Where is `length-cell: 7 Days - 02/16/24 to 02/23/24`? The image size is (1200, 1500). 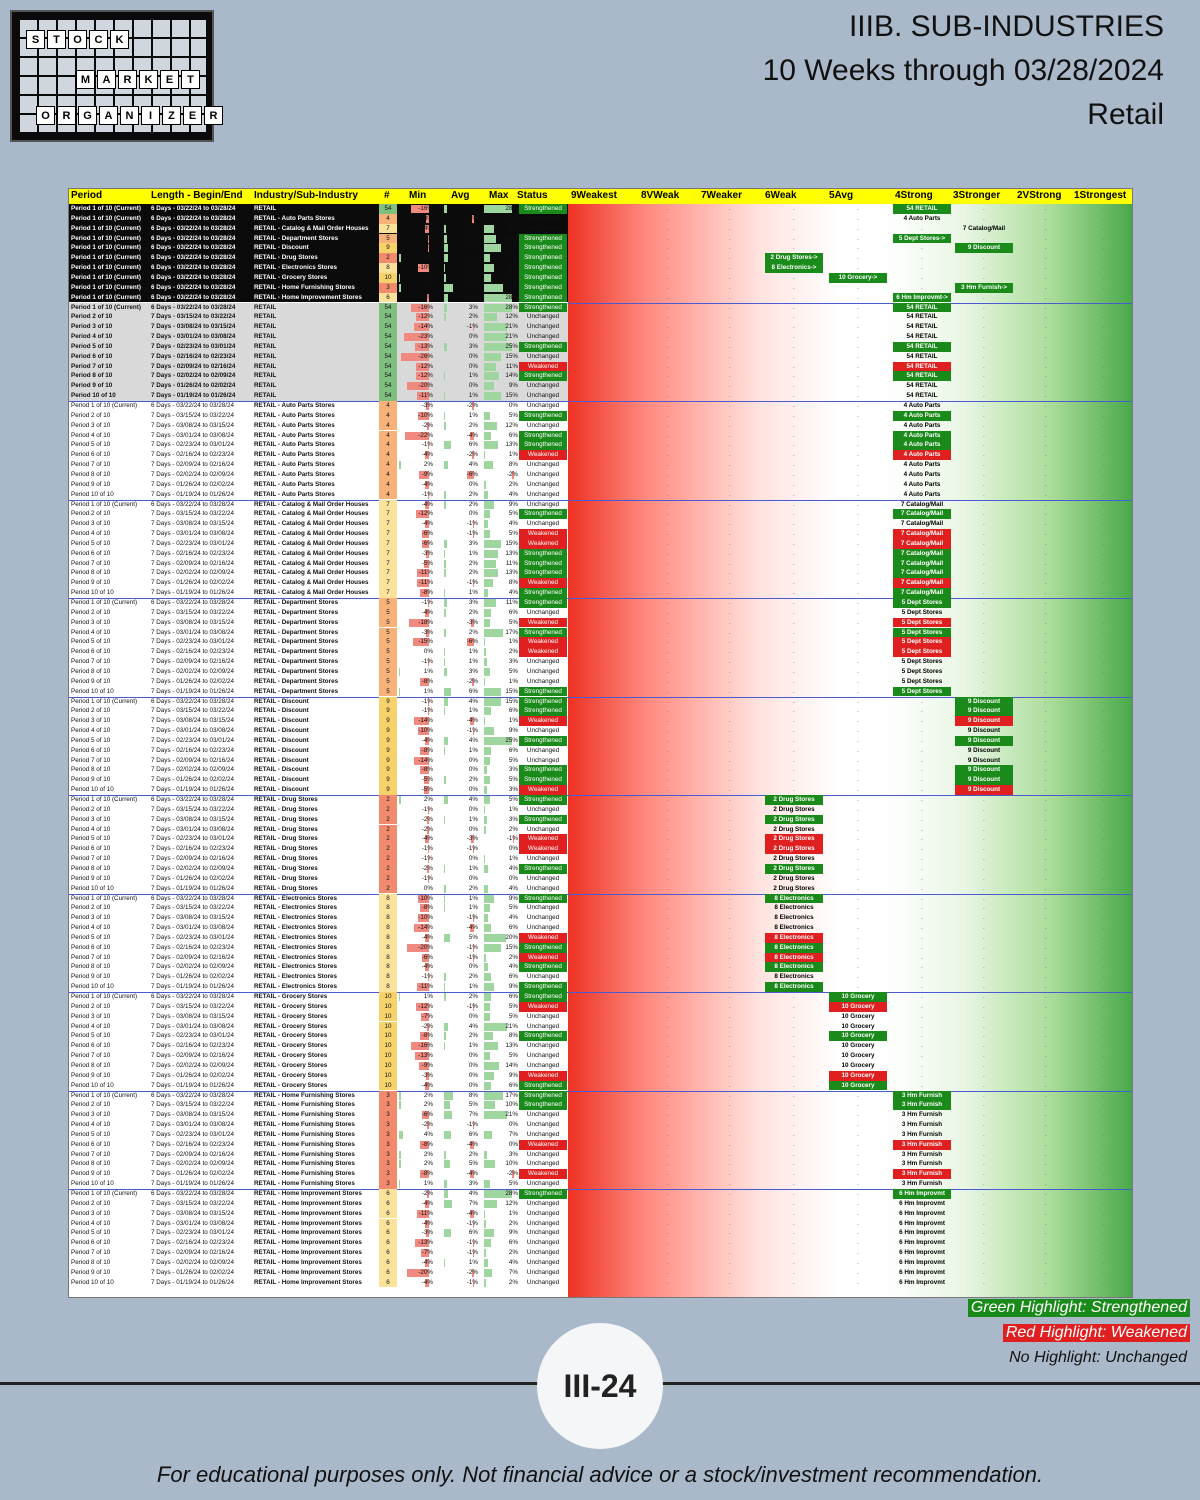
length-cell: 7 Days - 02/16/24 to 02/23/24 is located at coordinates (192, 553).